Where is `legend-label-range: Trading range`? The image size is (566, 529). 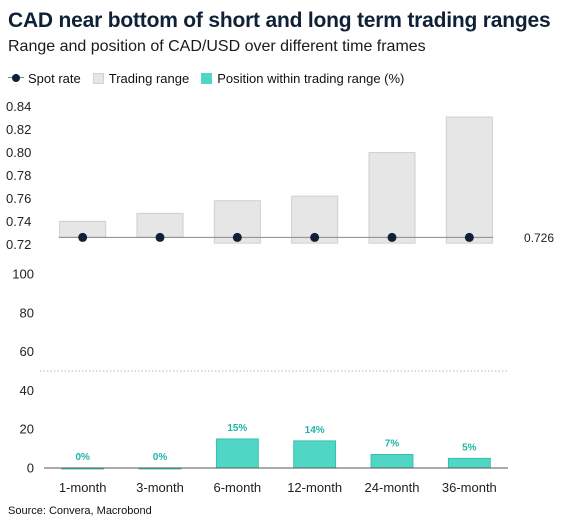 legend-label-range: Trading range is located at coordinates (149, 78).